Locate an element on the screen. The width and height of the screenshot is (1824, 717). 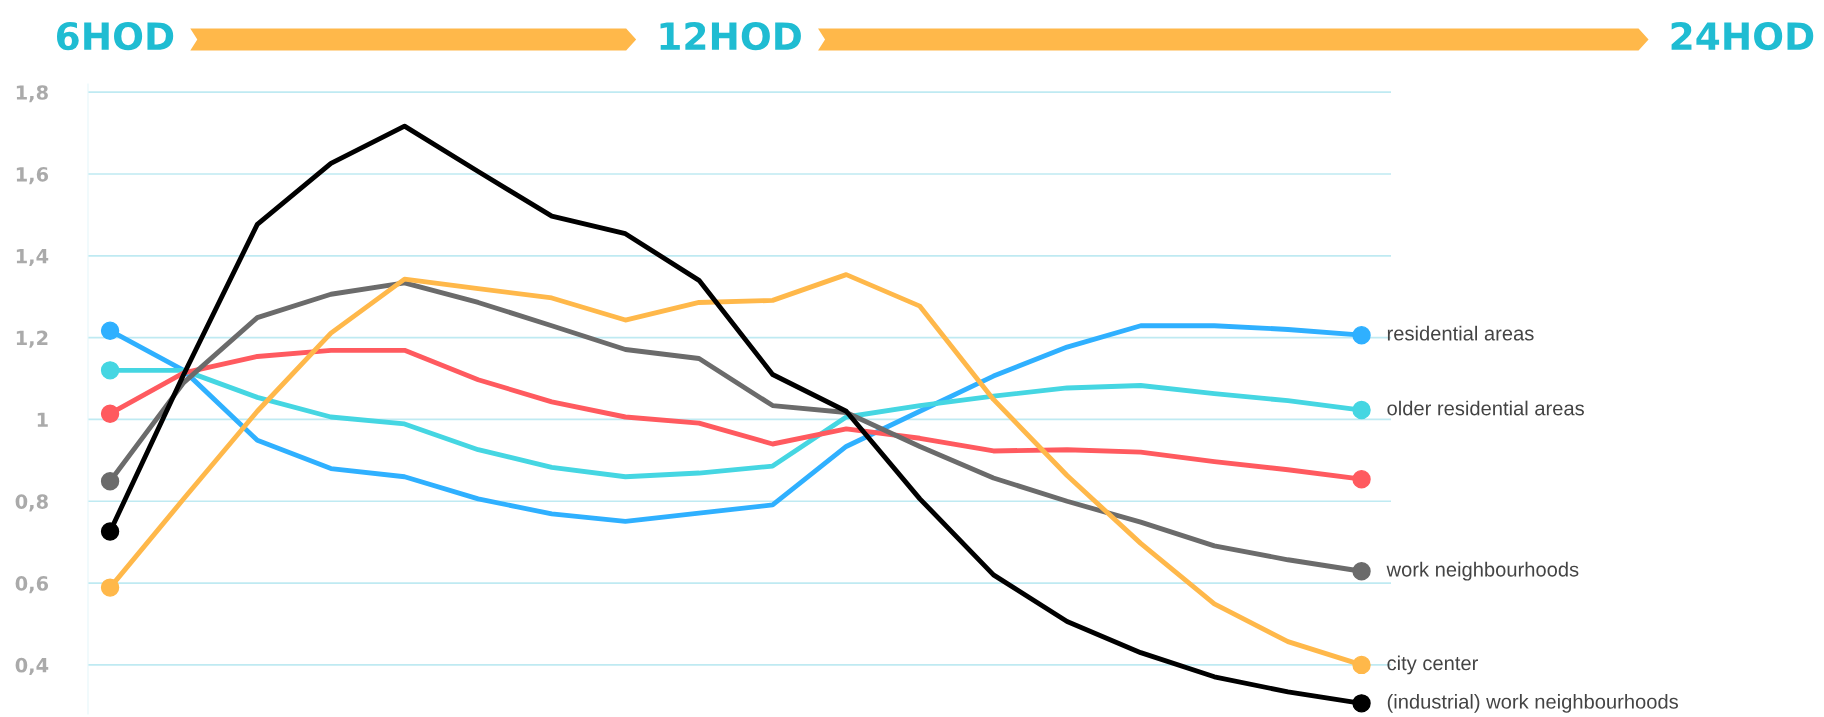
y-tick-label: 1,2 is located at coordinates (32, 339).